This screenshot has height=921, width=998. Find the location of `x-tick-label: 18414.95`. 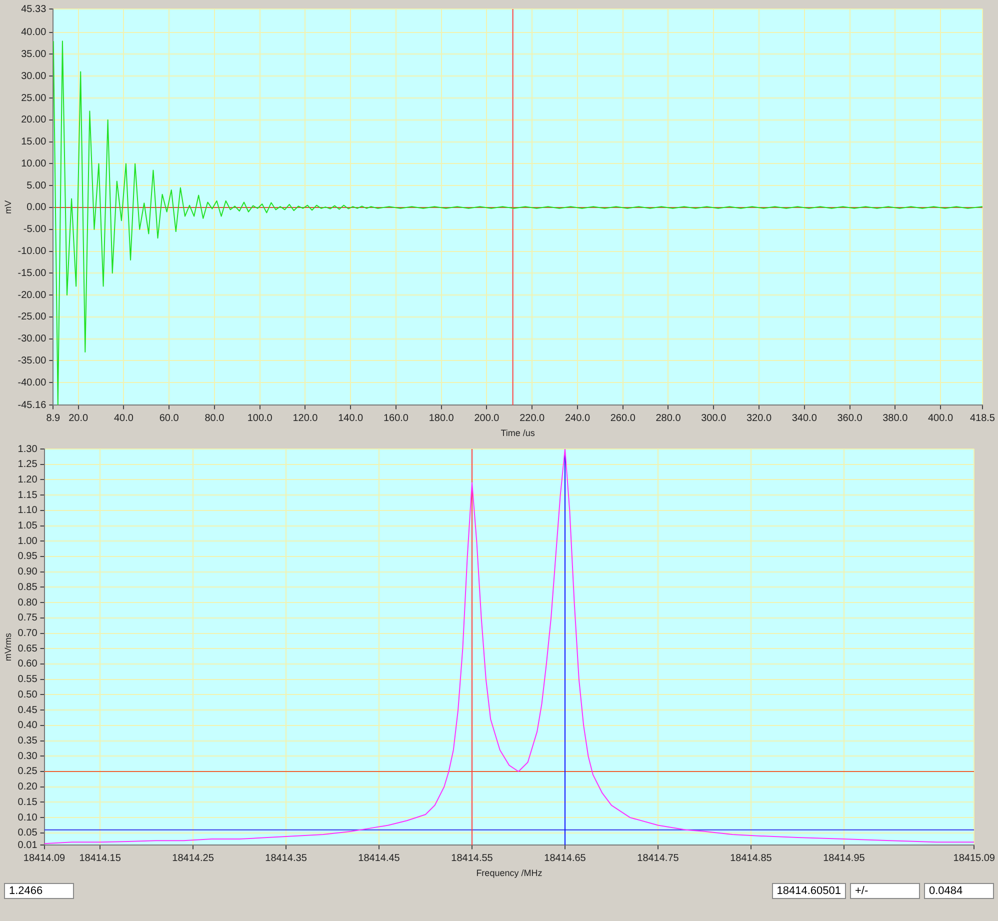

x-tick-label: 18414.95 is located at coordinates (844, 858).